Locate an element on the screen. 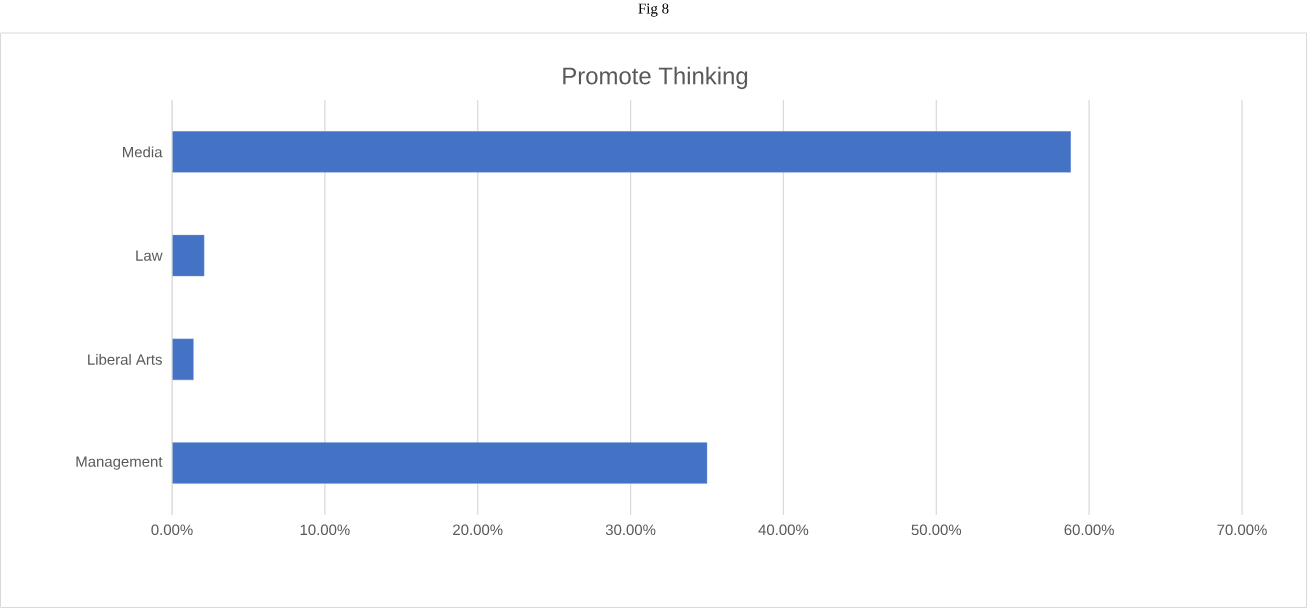 Image resolution: width=1307 pixels, height=608 pixels. x-tick-label: 30.00% is located at coordinates (630, 530).